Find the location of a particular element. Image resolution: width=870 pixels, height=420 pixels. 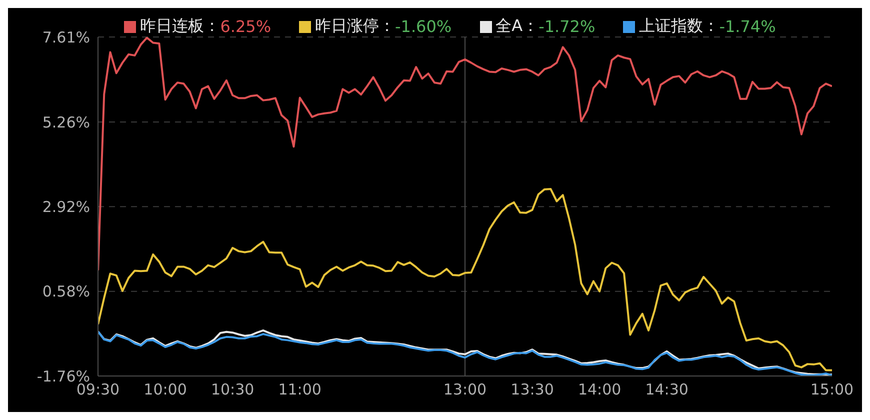

x-tick-label: 15:00 is located at coordinates (832, 389).